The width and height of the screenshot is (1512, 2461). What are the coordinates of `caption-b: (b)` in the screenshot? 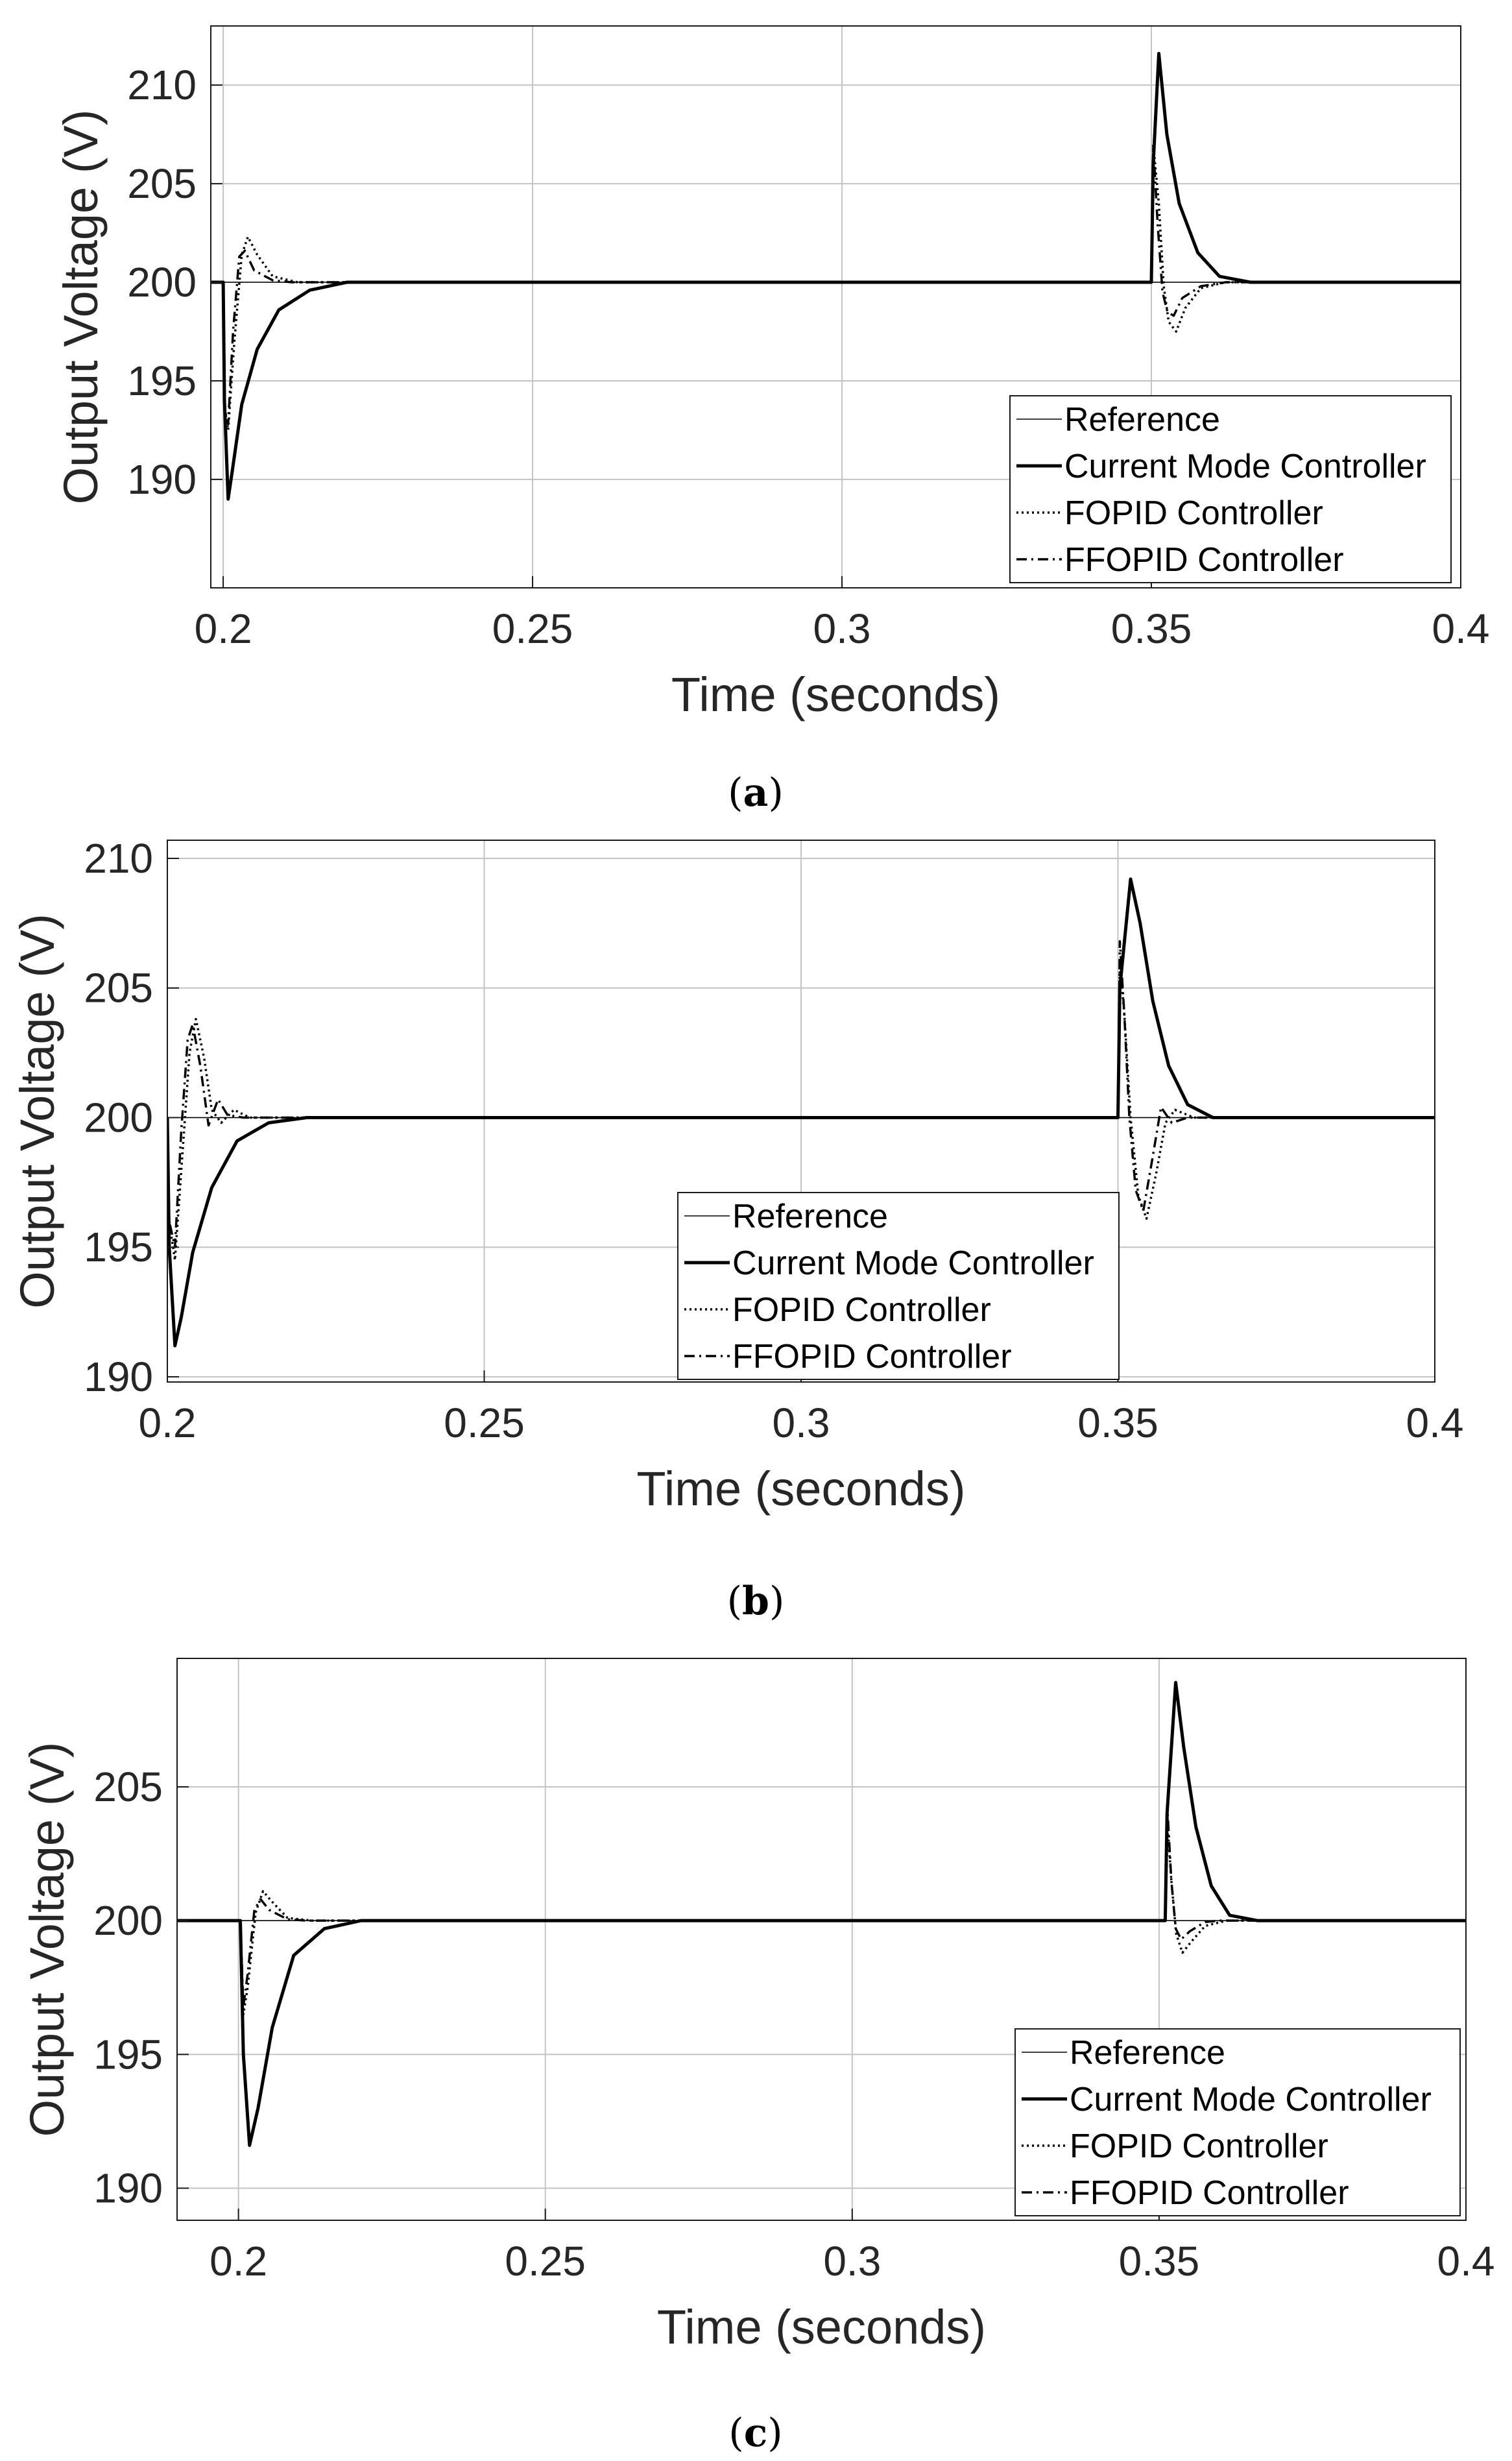 It's located at (756, 1601).